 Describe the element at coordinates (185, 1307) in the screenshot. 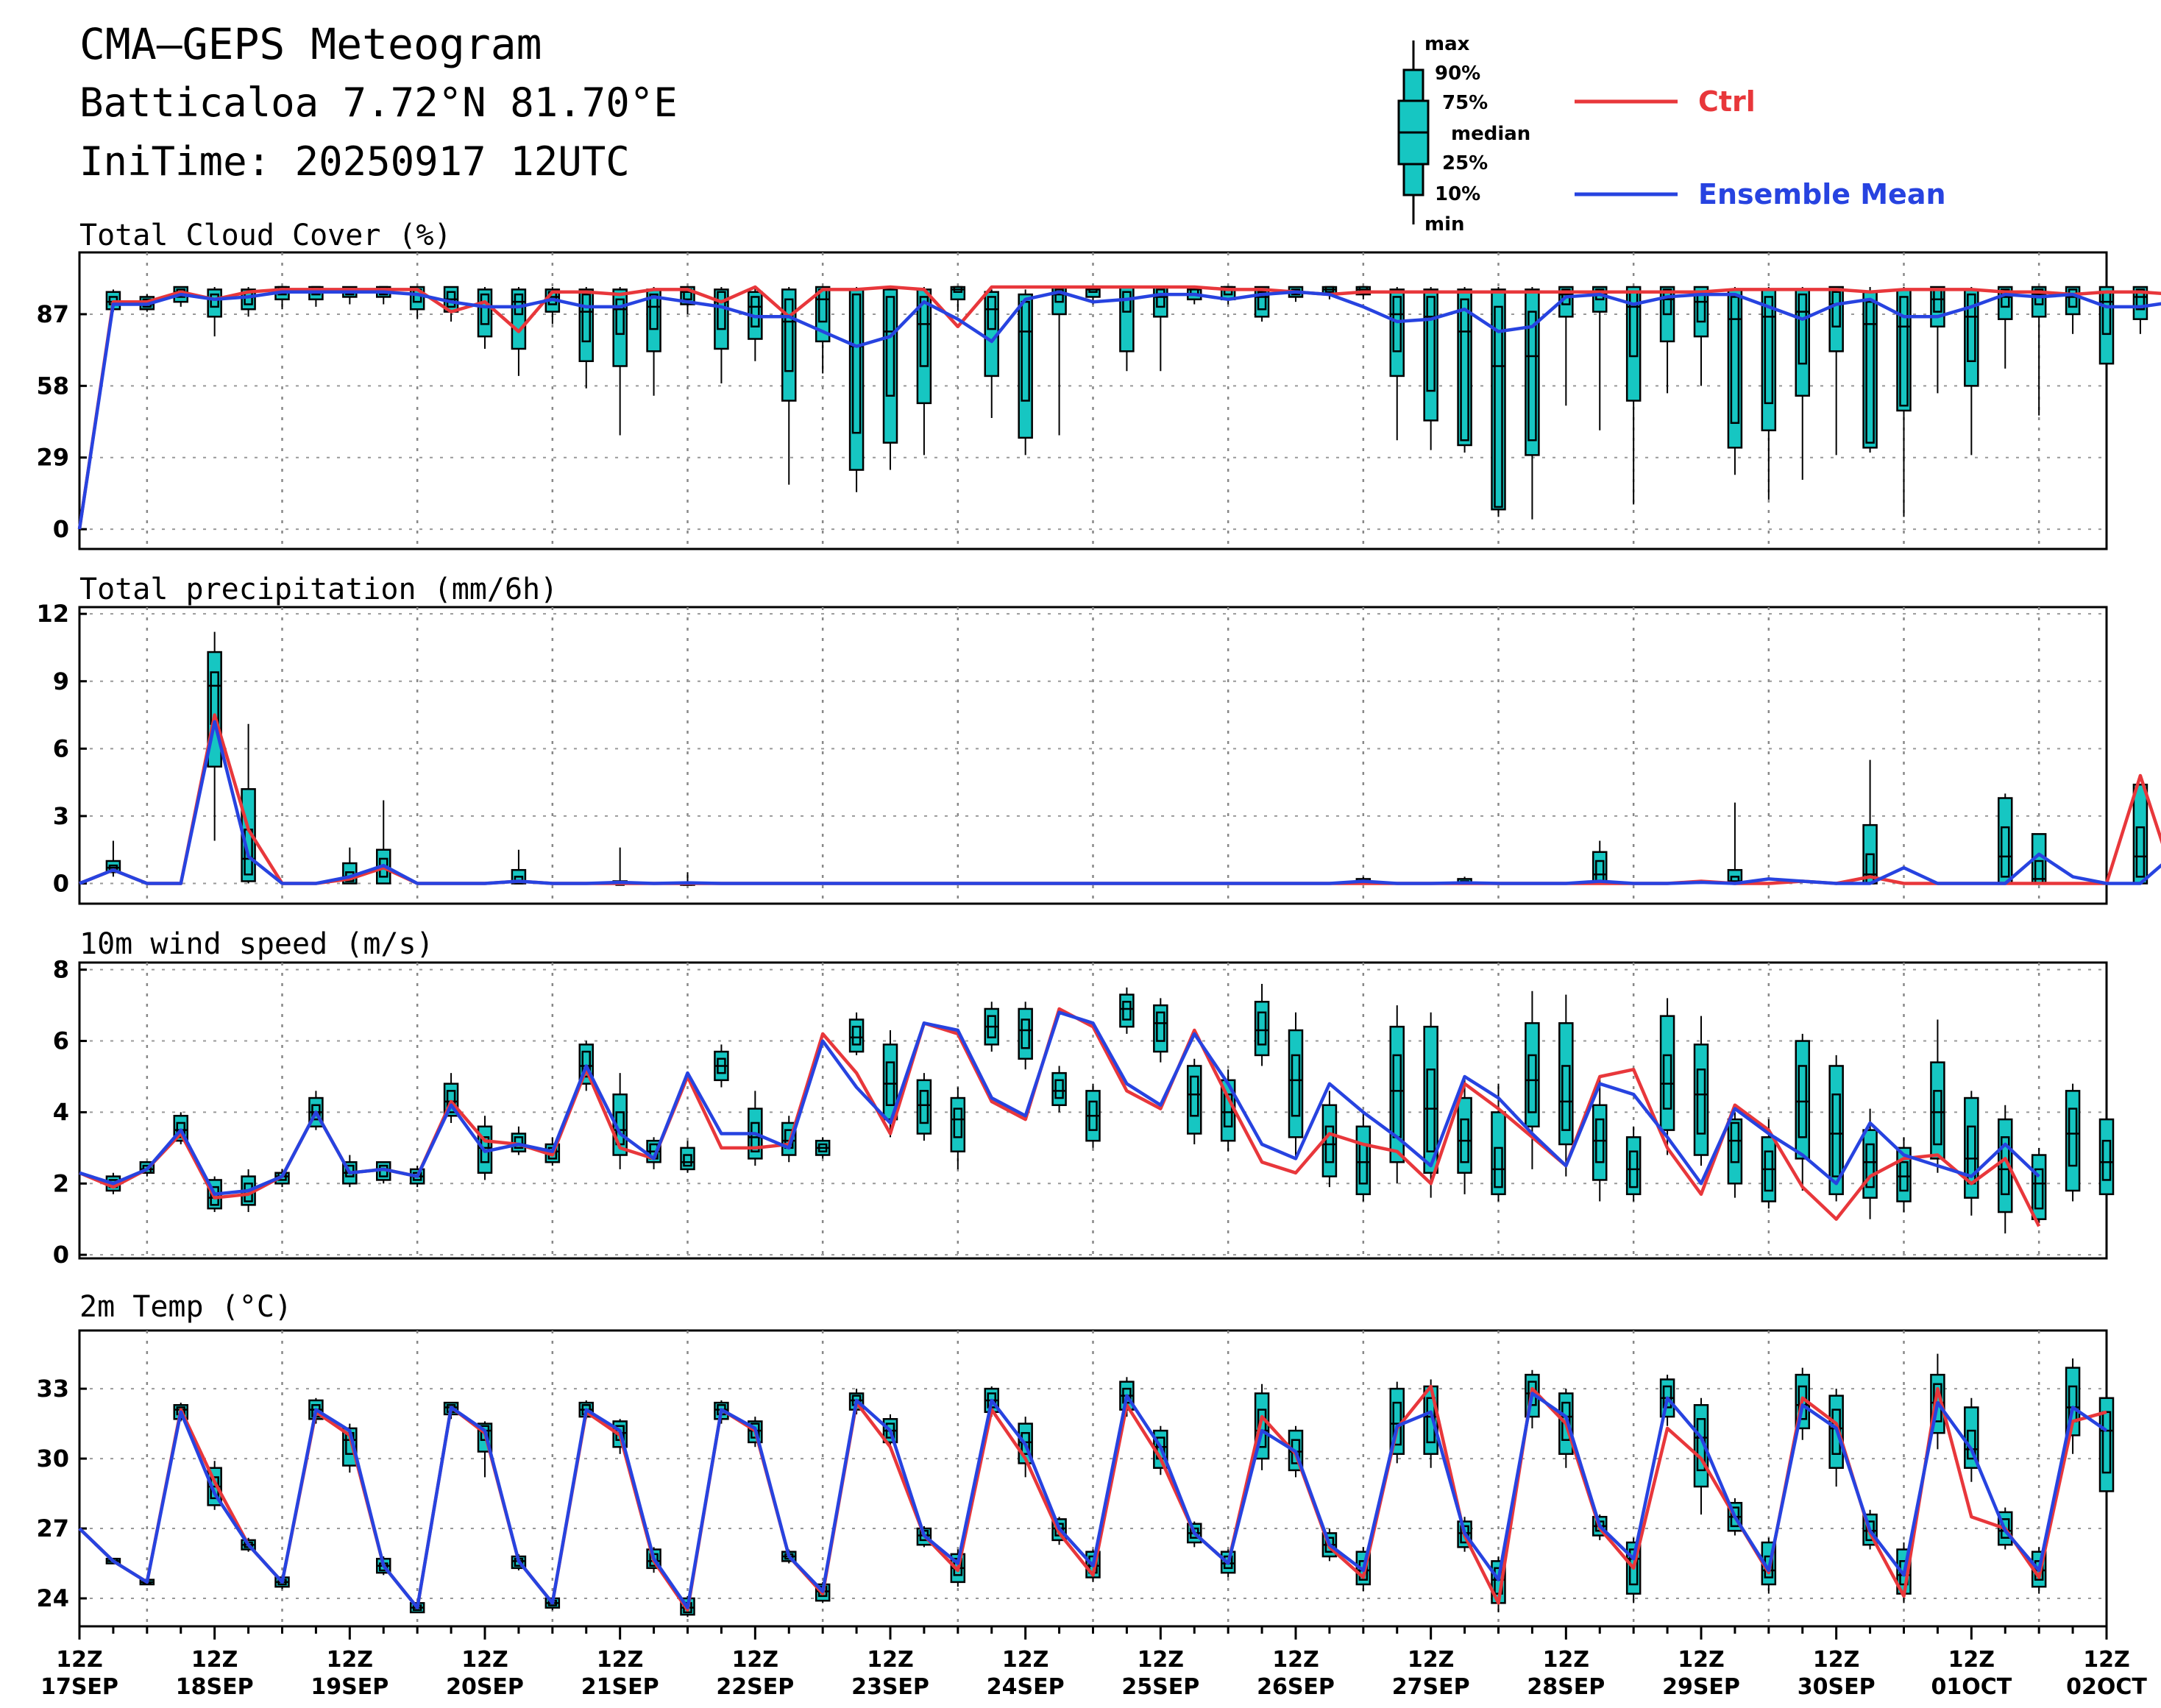

I see `panel-title-temperature: 2m Temp (°C)` at that location.